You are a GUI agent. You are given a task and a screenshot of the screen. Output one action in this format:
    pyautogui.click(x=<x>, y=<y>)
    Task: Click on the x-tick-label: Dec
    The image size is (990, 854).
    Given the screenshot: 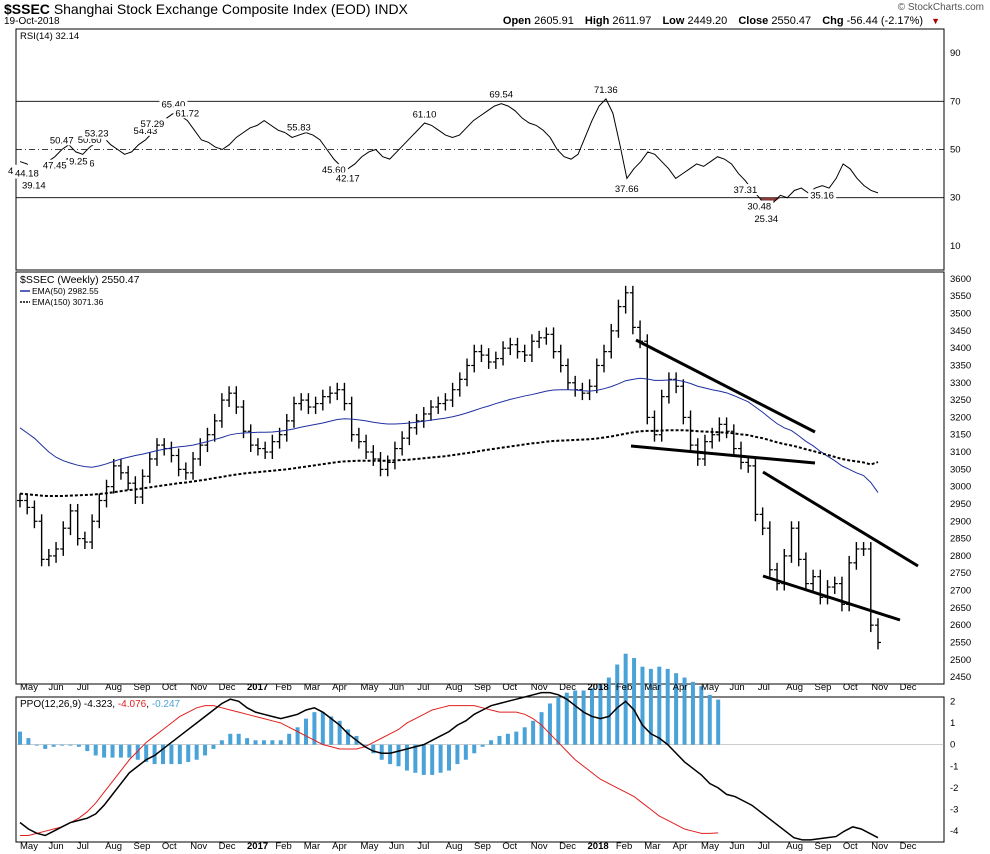 What is the action you would take?
    pyautogui.click(x=227, y=687)
    